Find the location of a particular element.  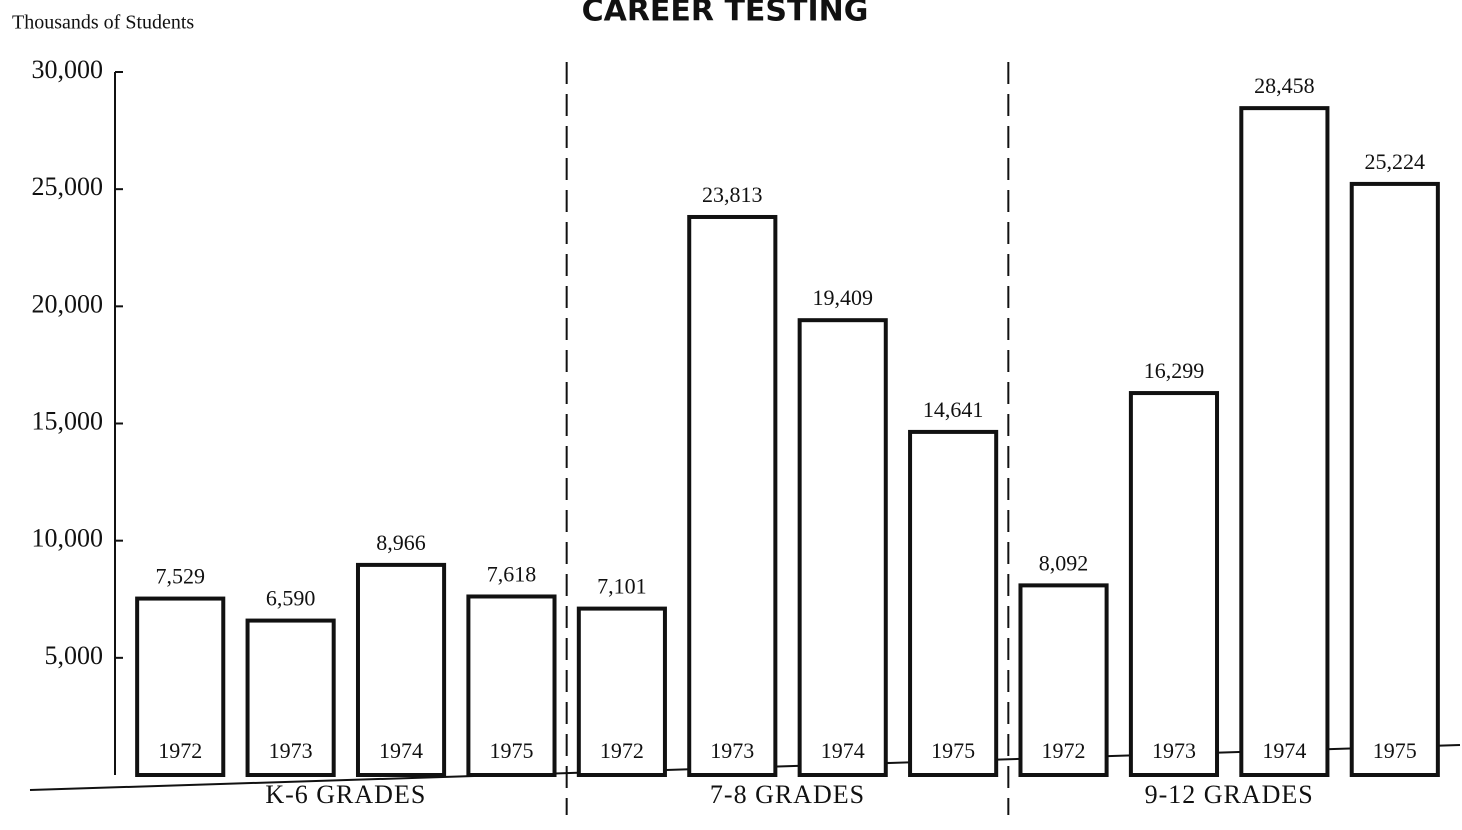

value-label: 16,299 is located at coordinates (1174, 370).